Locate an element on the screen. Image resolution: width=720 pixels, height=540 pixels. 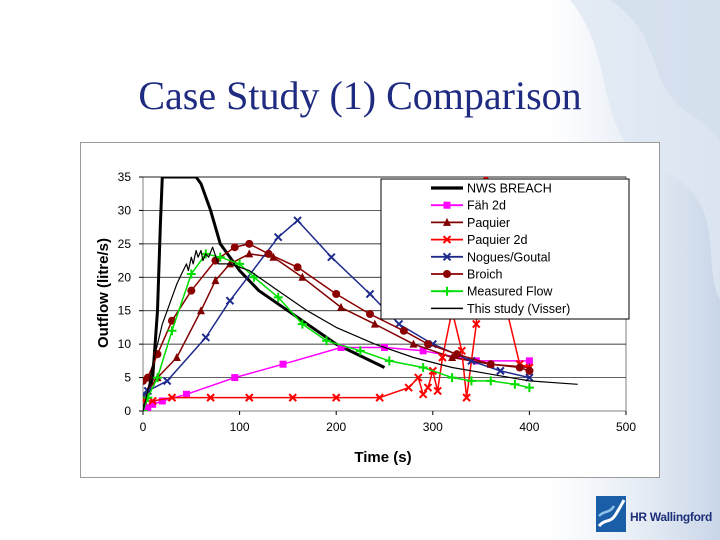
legend-label: Paquier is located at coordinates (488, 223).